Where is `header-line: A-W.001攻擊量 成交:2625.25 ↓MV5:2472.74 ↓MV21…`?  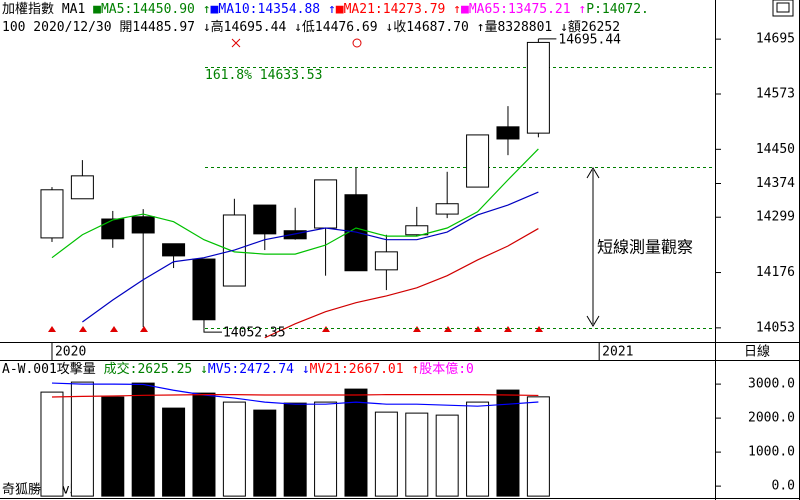
header-line: A-W.001攻擊量 成交:2625.25 ↓MV5:2472.74 ↓MV21… is located at coordinates (238, 369).